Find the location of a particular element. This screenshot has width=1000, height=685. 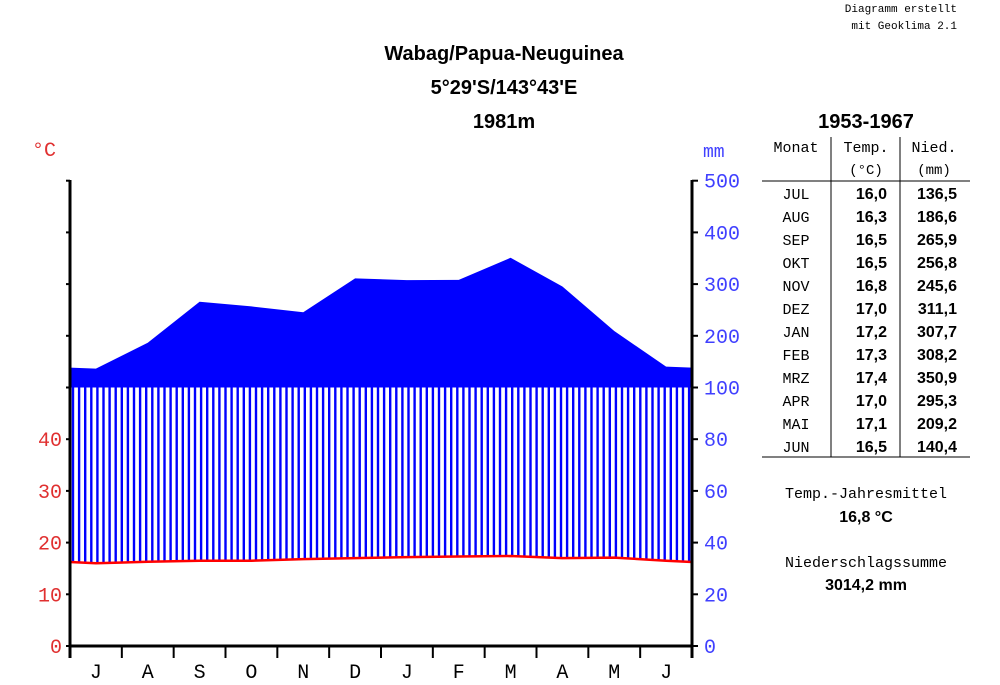

table-precip: 295,3 is located at coordinates (937, 401).